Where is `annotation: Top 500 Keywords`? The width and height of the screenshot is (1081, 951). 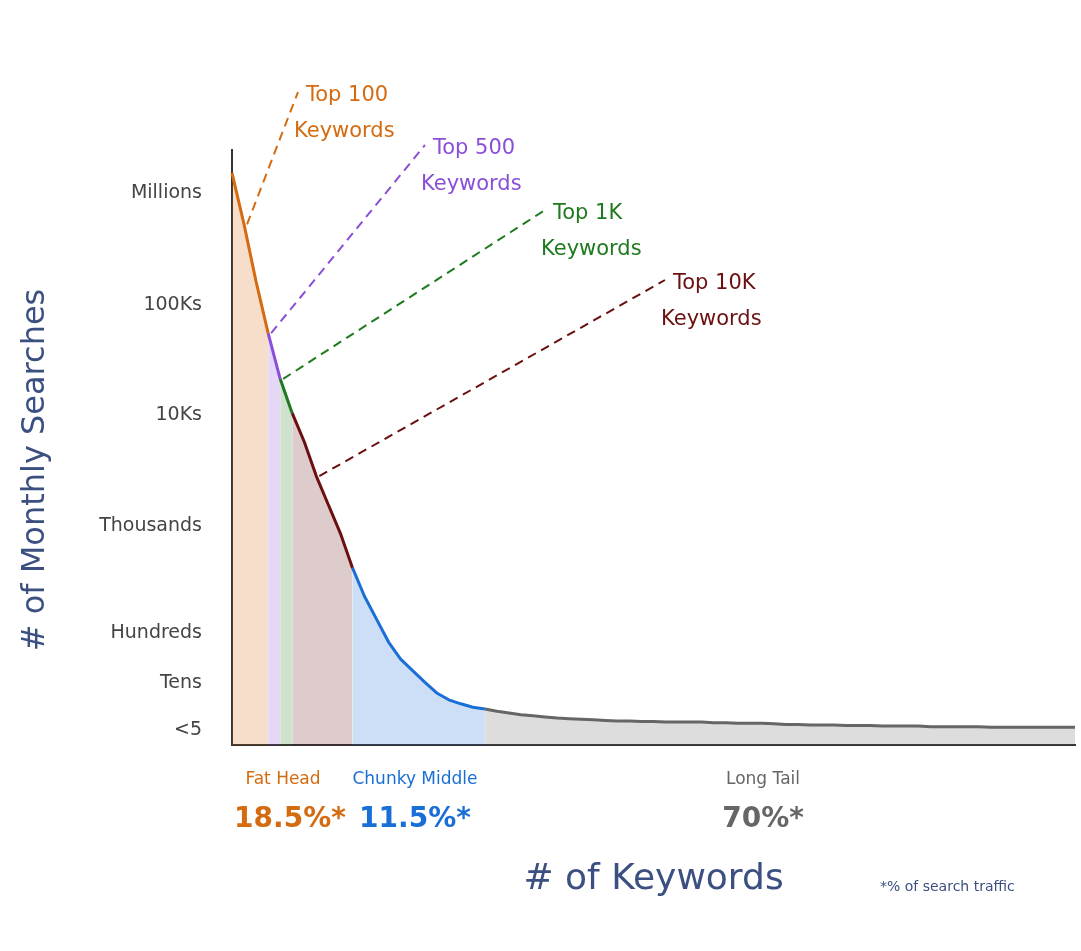 annotation: Top 500 Keywords is located at coordinates (471, 165).